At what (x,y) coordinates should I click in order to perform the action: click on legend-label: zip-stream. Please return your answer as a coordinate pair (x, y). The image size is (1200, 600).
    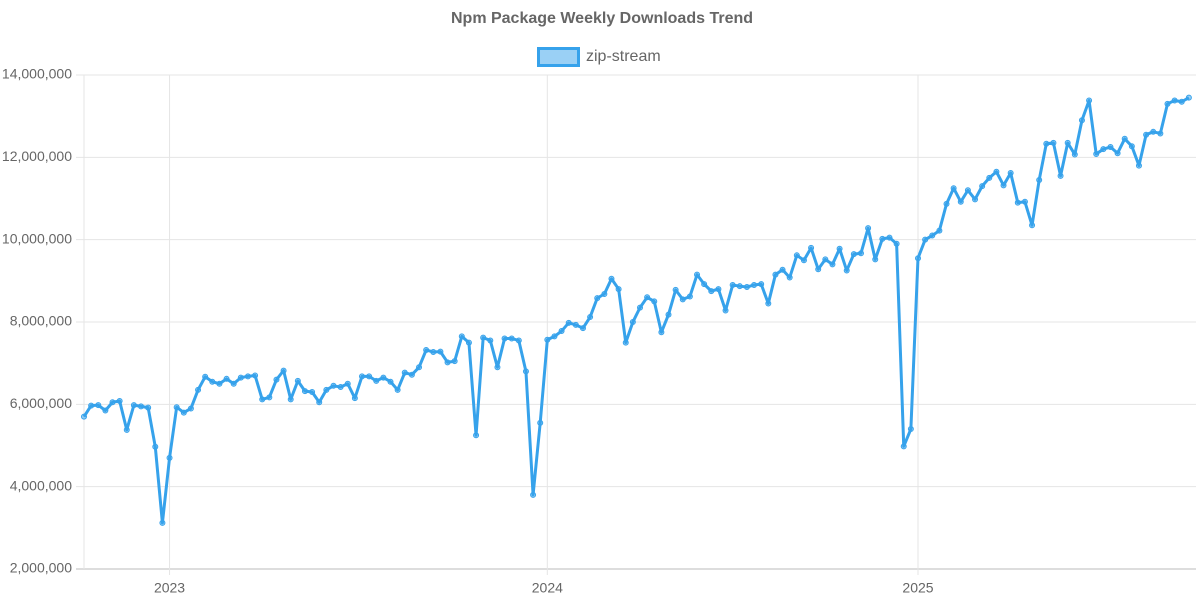
    Looking at the image, I should click on (623, 56).